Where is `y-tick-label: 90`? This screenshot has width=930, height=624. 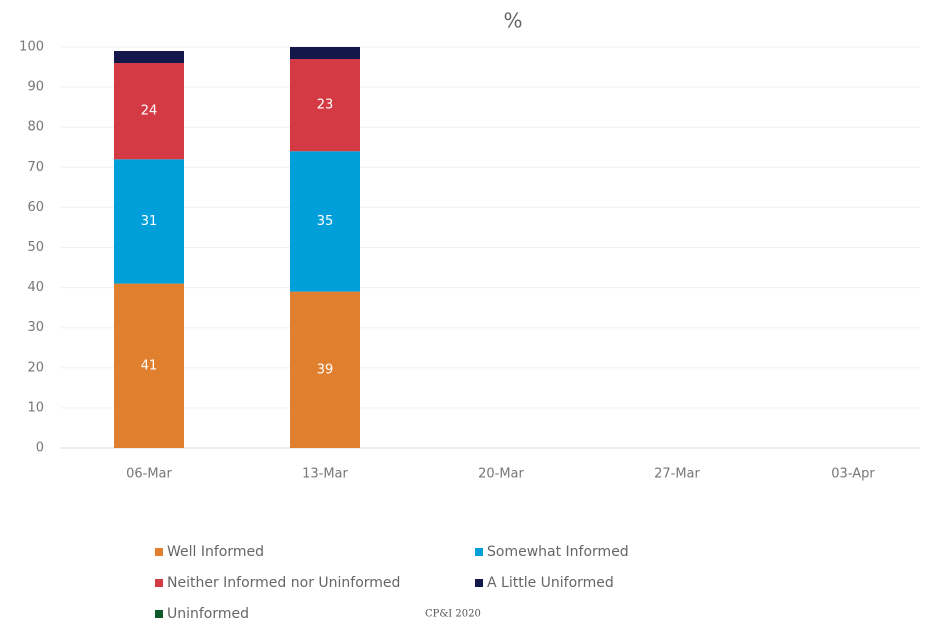 y-tick-label: 90 is located at coordinates (35, 87).